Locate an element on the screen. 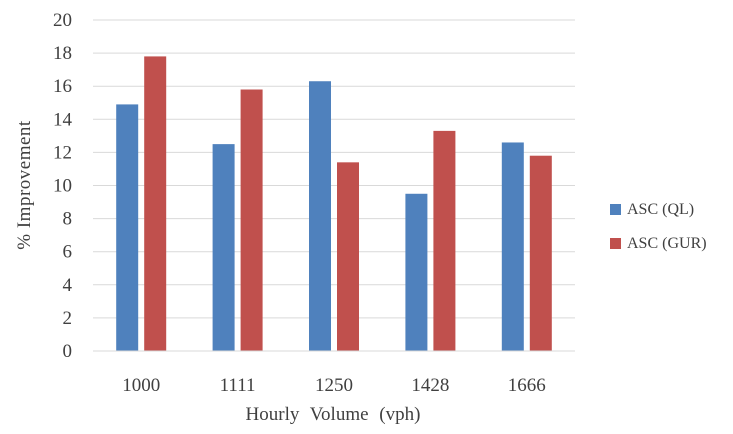 The height and width of the screenshot is (434, 733). y-tick-label: 14 is located at coordinates (63, 119).